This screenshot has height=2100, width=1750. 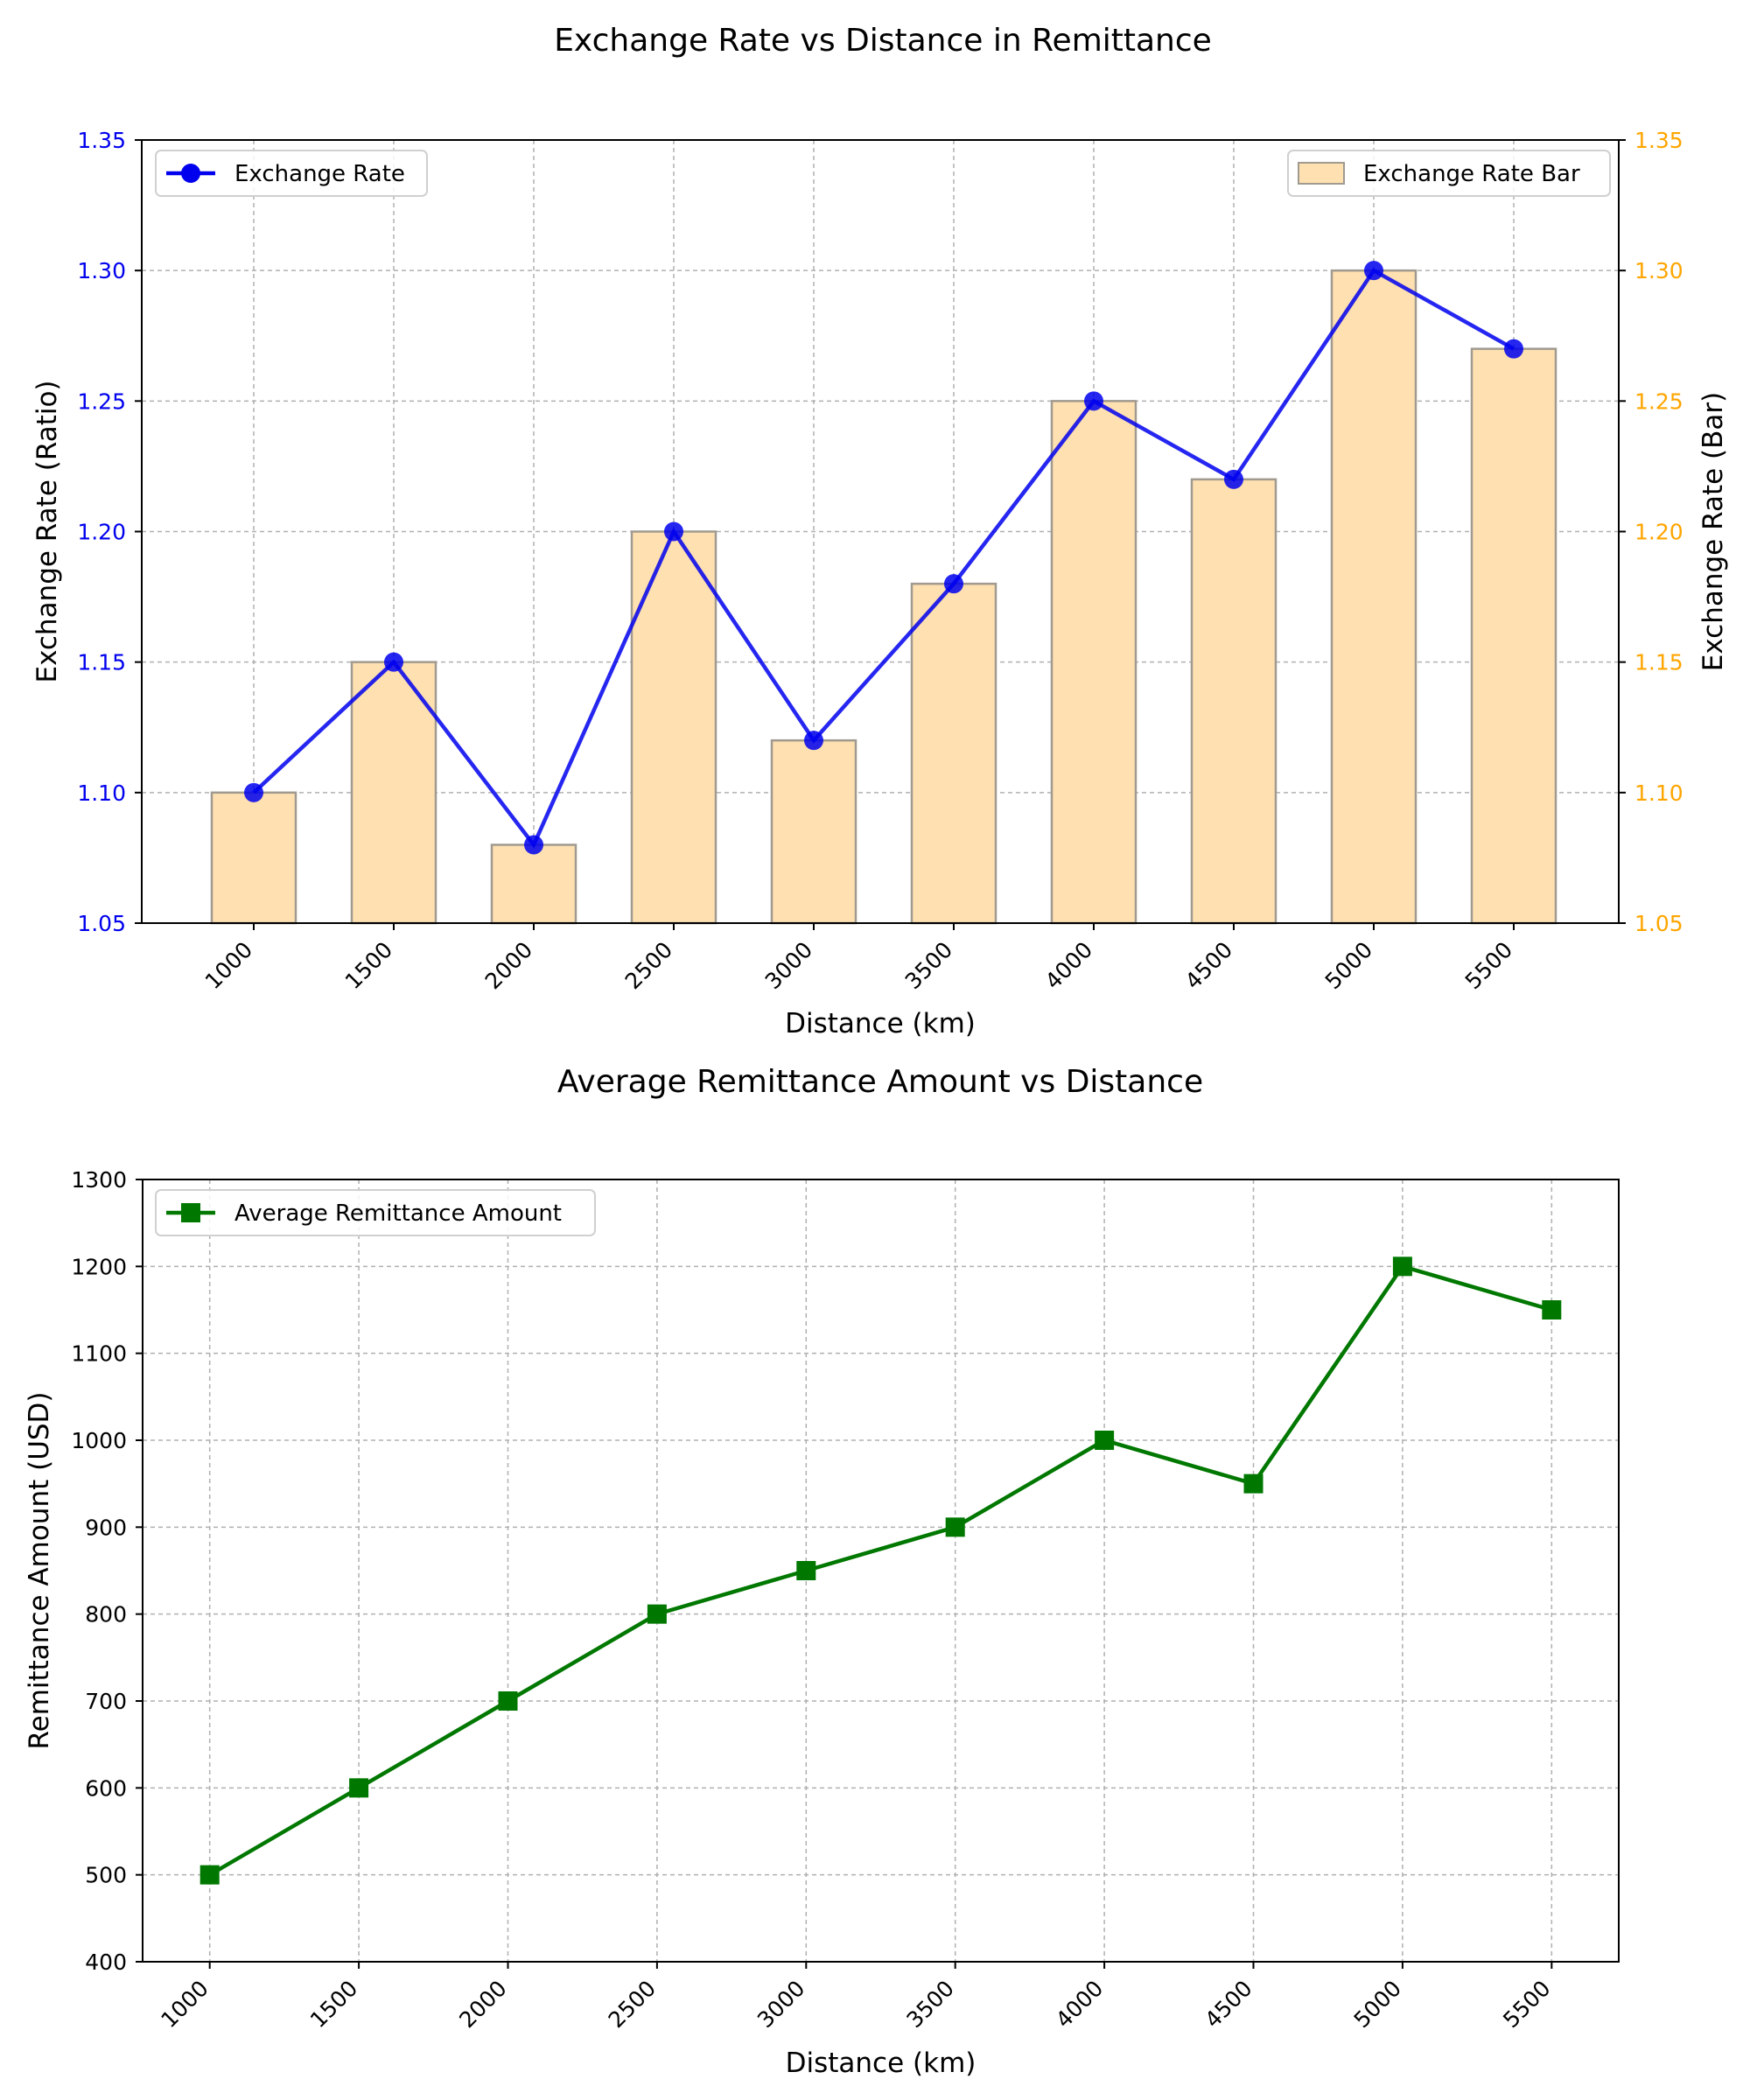 I want to click on y-tick-label: 1.10, so click(x=101, y=793).